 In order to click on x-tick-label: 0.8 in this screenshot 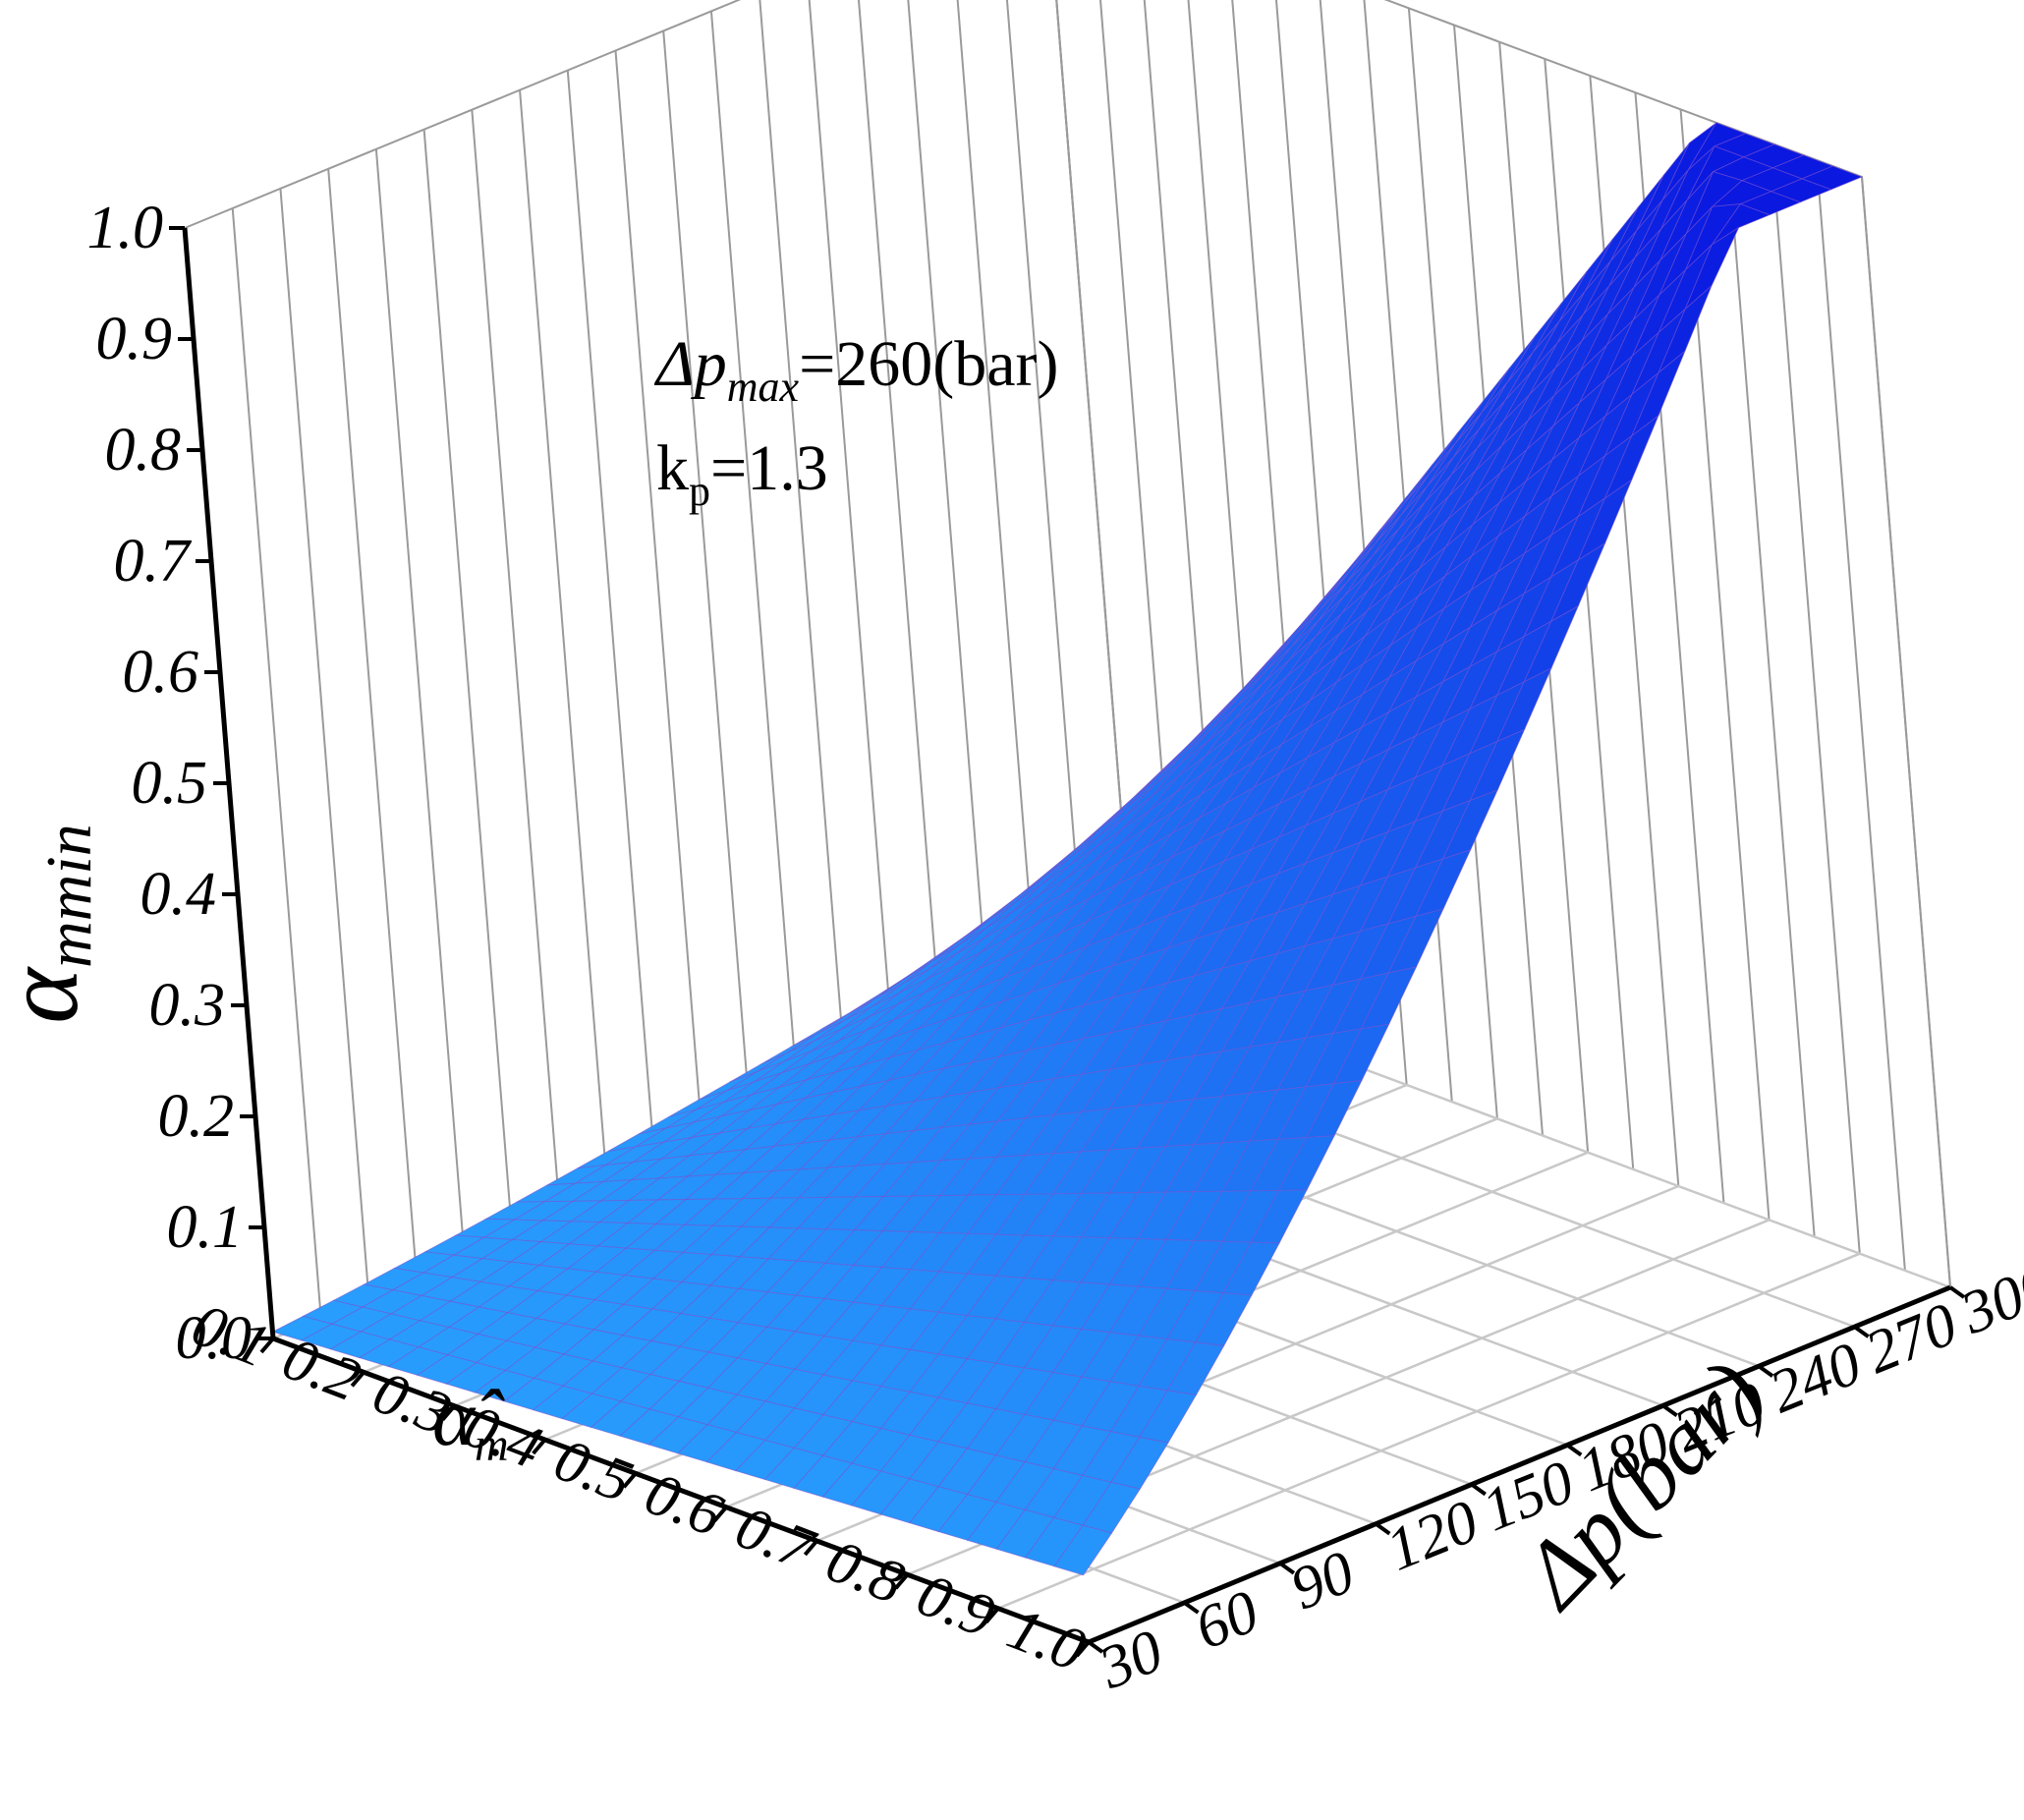, I will do `click(865, 1572)`.